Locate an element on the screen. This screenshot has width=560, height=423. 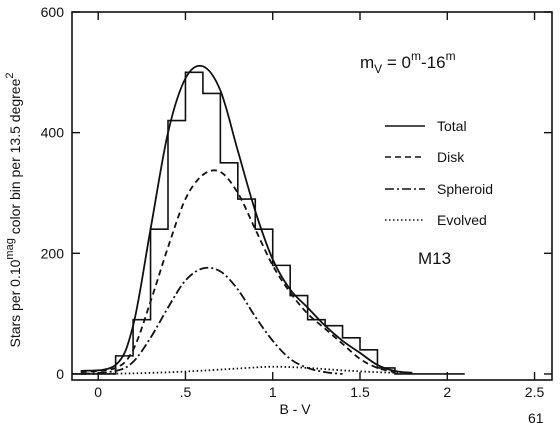
legend-label-total: Total is located at coordinates (452, 126).